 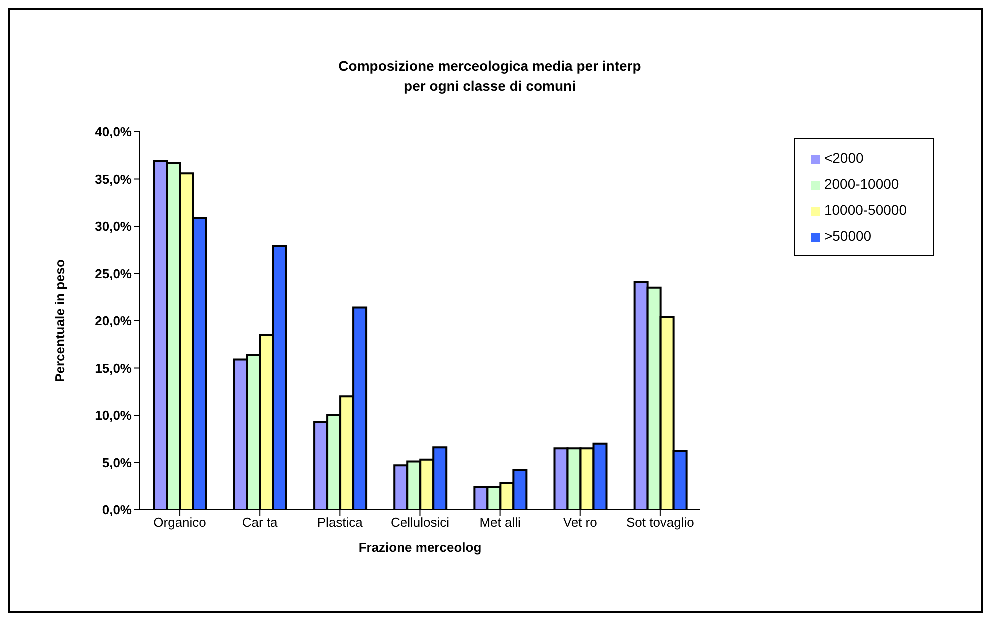 What do you see at coordinates (660, 522) in the screenshot?
I see `x-tick-label: Sot tovaglio` at bounding box center [660, 522].